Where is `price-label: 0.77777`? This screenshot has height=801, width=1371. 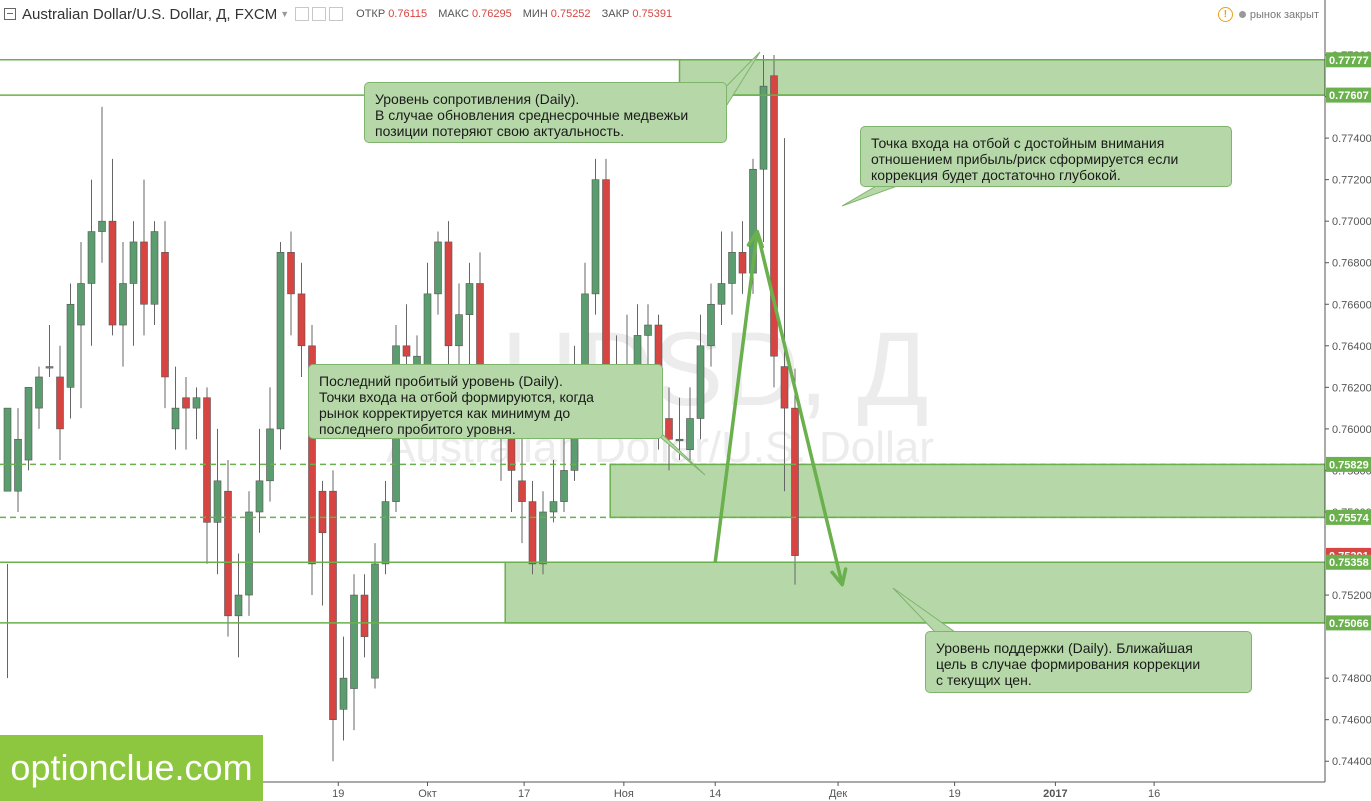
price-label: 0.77777 is located at coordinates (1349, 61).